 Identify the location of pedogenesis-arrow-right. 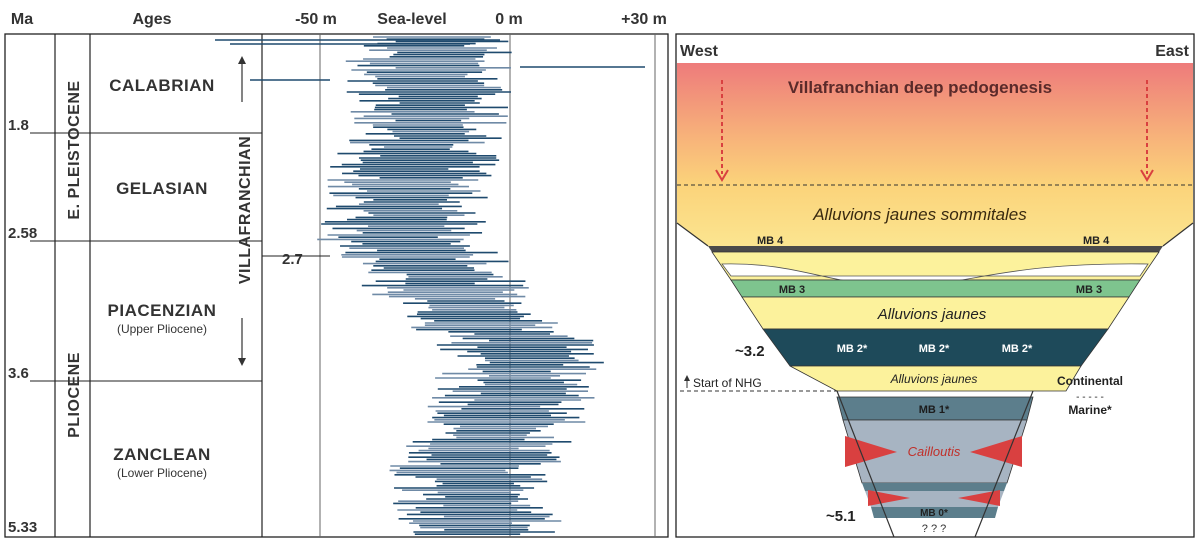
(1147, 131).